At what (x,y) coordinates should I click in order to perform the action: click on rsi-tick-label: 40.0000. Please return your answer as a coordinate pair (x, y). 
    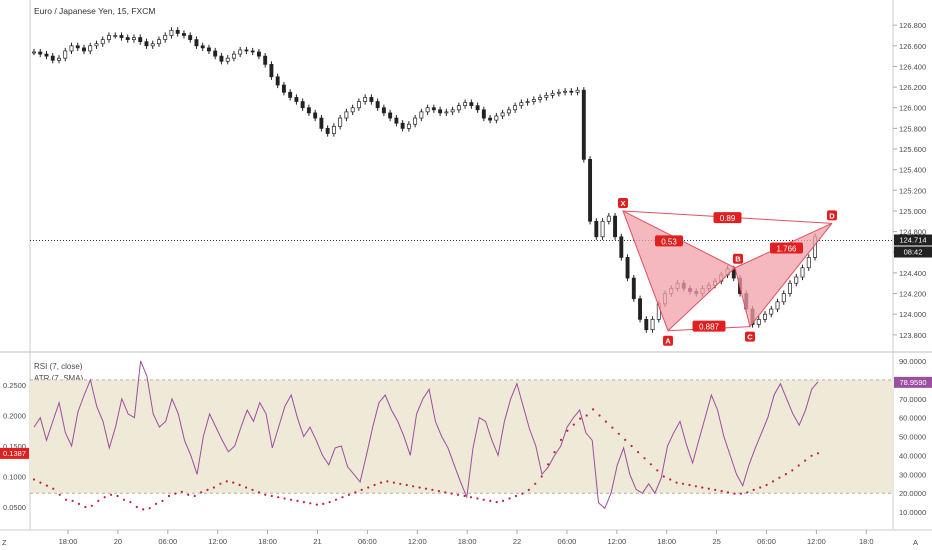
    Looking at the image, I should click on (912, 455).